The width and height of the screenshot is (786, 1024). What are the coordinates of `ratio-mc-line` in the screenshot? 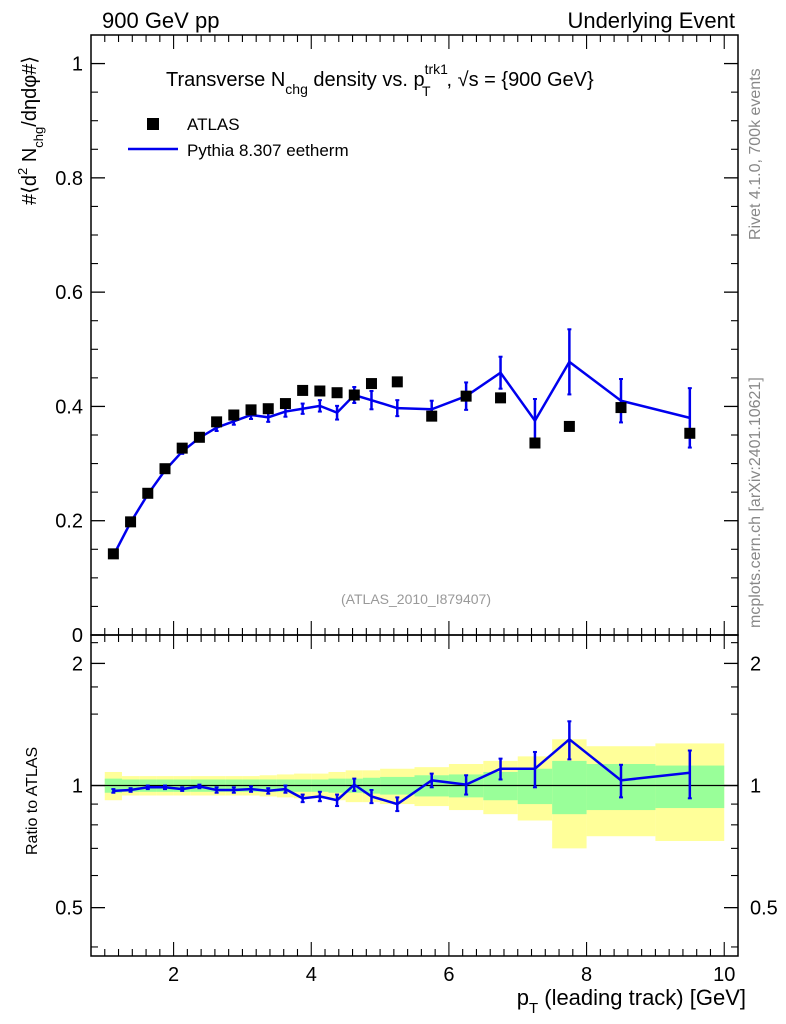 It's located at (401, 771).